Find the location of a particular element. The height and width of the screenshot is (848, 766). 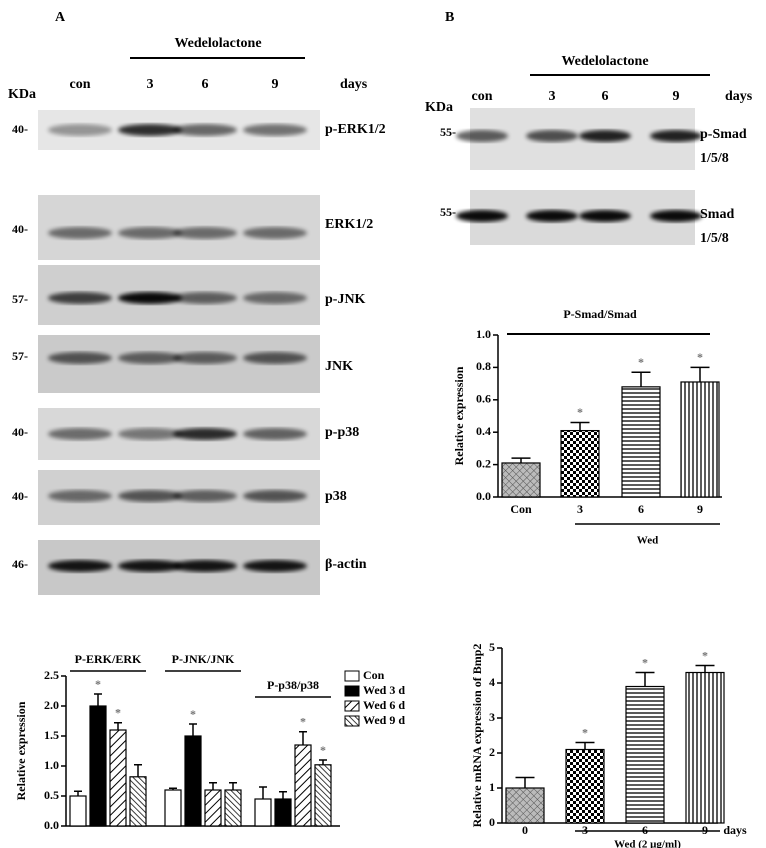

y-tick-label: 0 is located at coordinates (492, 822).